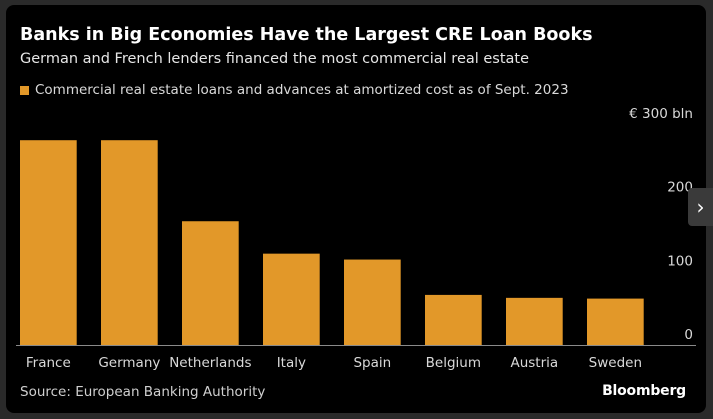 The height and width of the screenshot is (419, 713). Describe the element at coordinates (688, 335) in the screenshot. I see `y-tick-label: 0` at that location.